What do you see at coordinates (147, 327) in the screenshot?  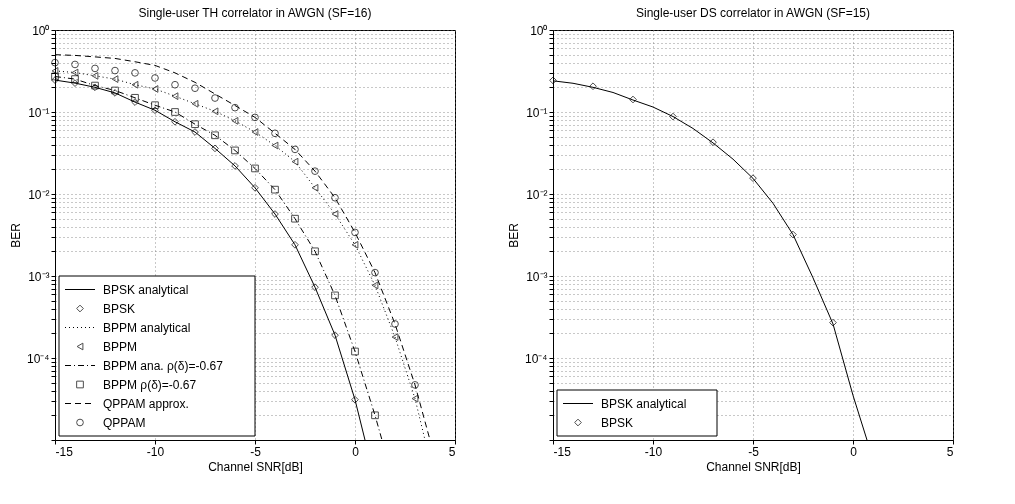 I see `legend-label: BPPM analytical` at bounding box center [147, 327].